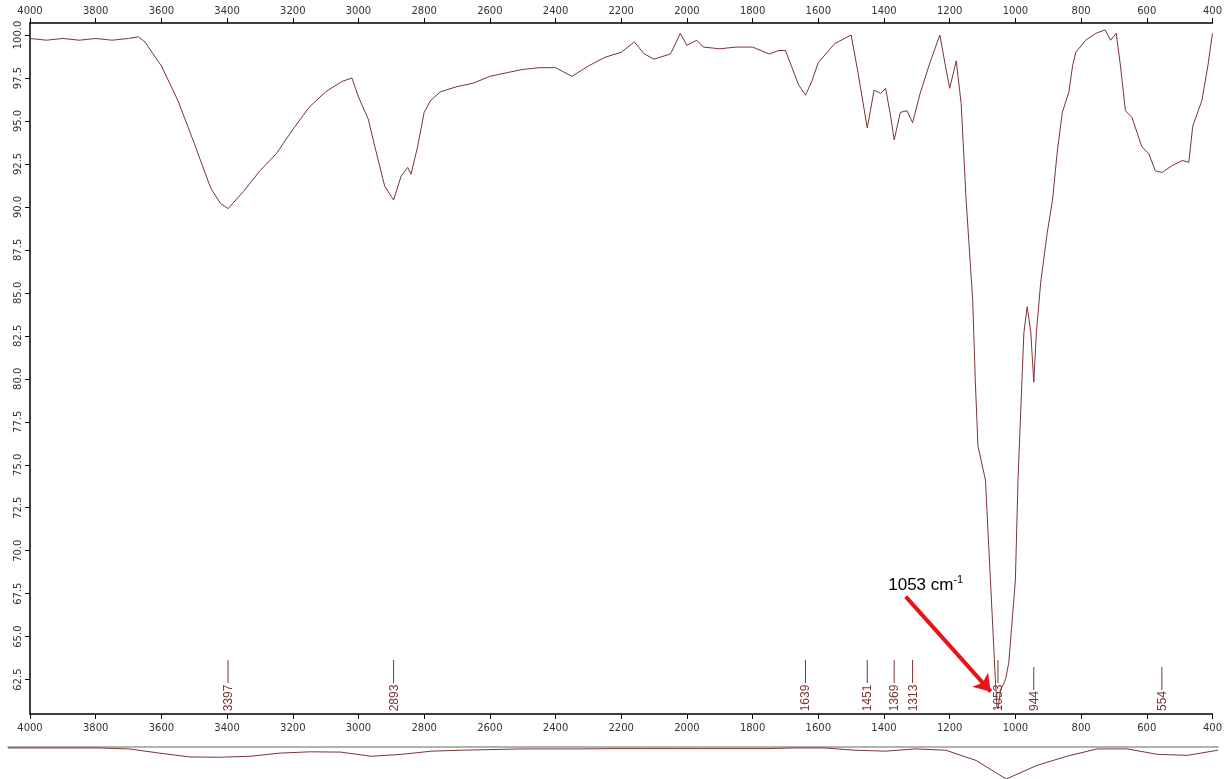  I want to click on y-tick-label: 70.0, so click(17, 550).